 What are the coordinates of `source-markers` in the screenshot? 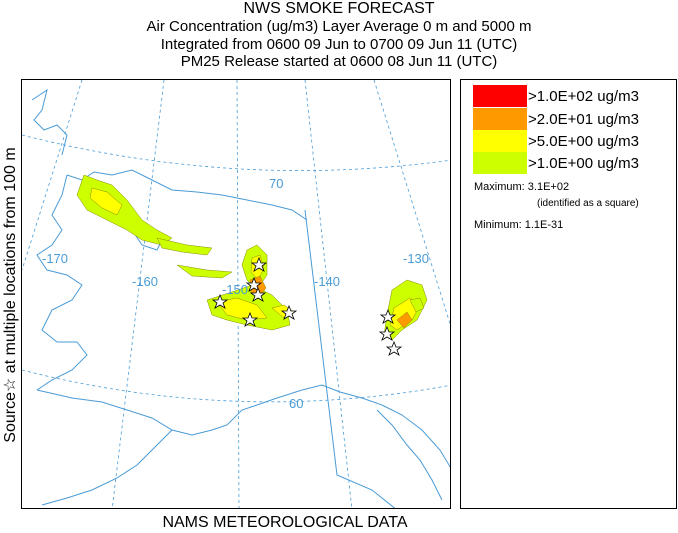 It's located at (307, 306).